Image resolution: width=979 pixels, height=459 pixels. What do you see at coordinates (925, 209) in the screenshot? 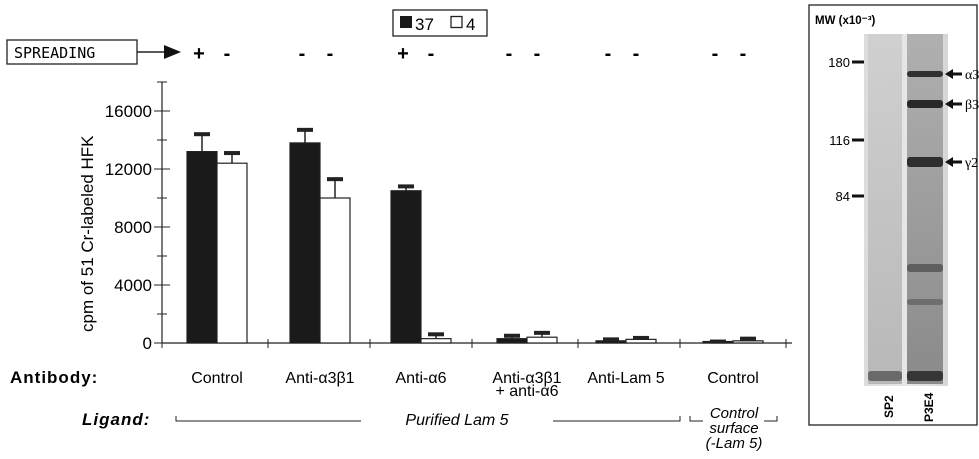
I see `gel-lane-p3e4` at bounding box center [925, 209].